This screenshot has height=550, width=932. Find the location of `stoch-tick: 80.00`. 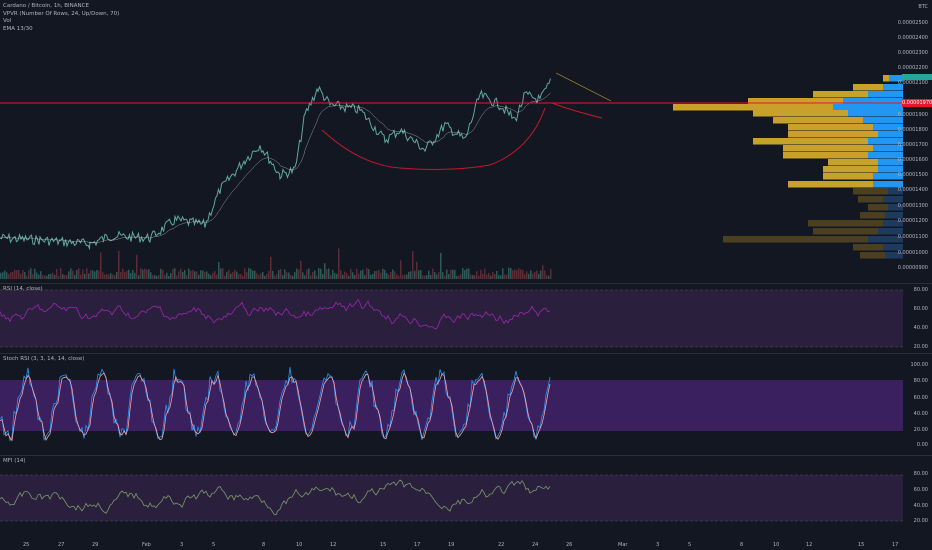

stoch-tick: 80.00 is located at coordinates (920, 381).